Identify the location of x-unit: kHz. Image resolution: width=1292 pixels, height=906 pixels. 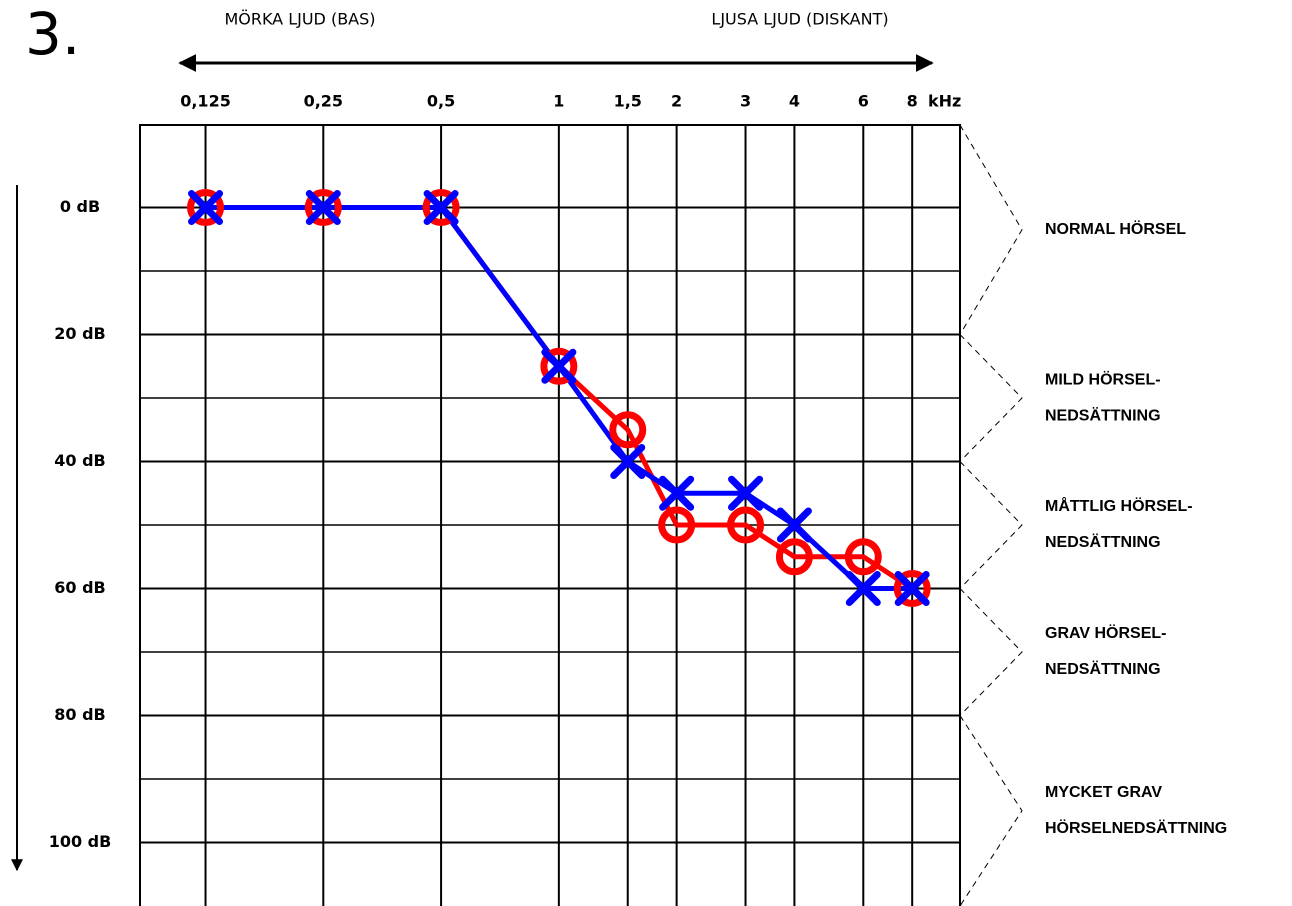
(944, 101).